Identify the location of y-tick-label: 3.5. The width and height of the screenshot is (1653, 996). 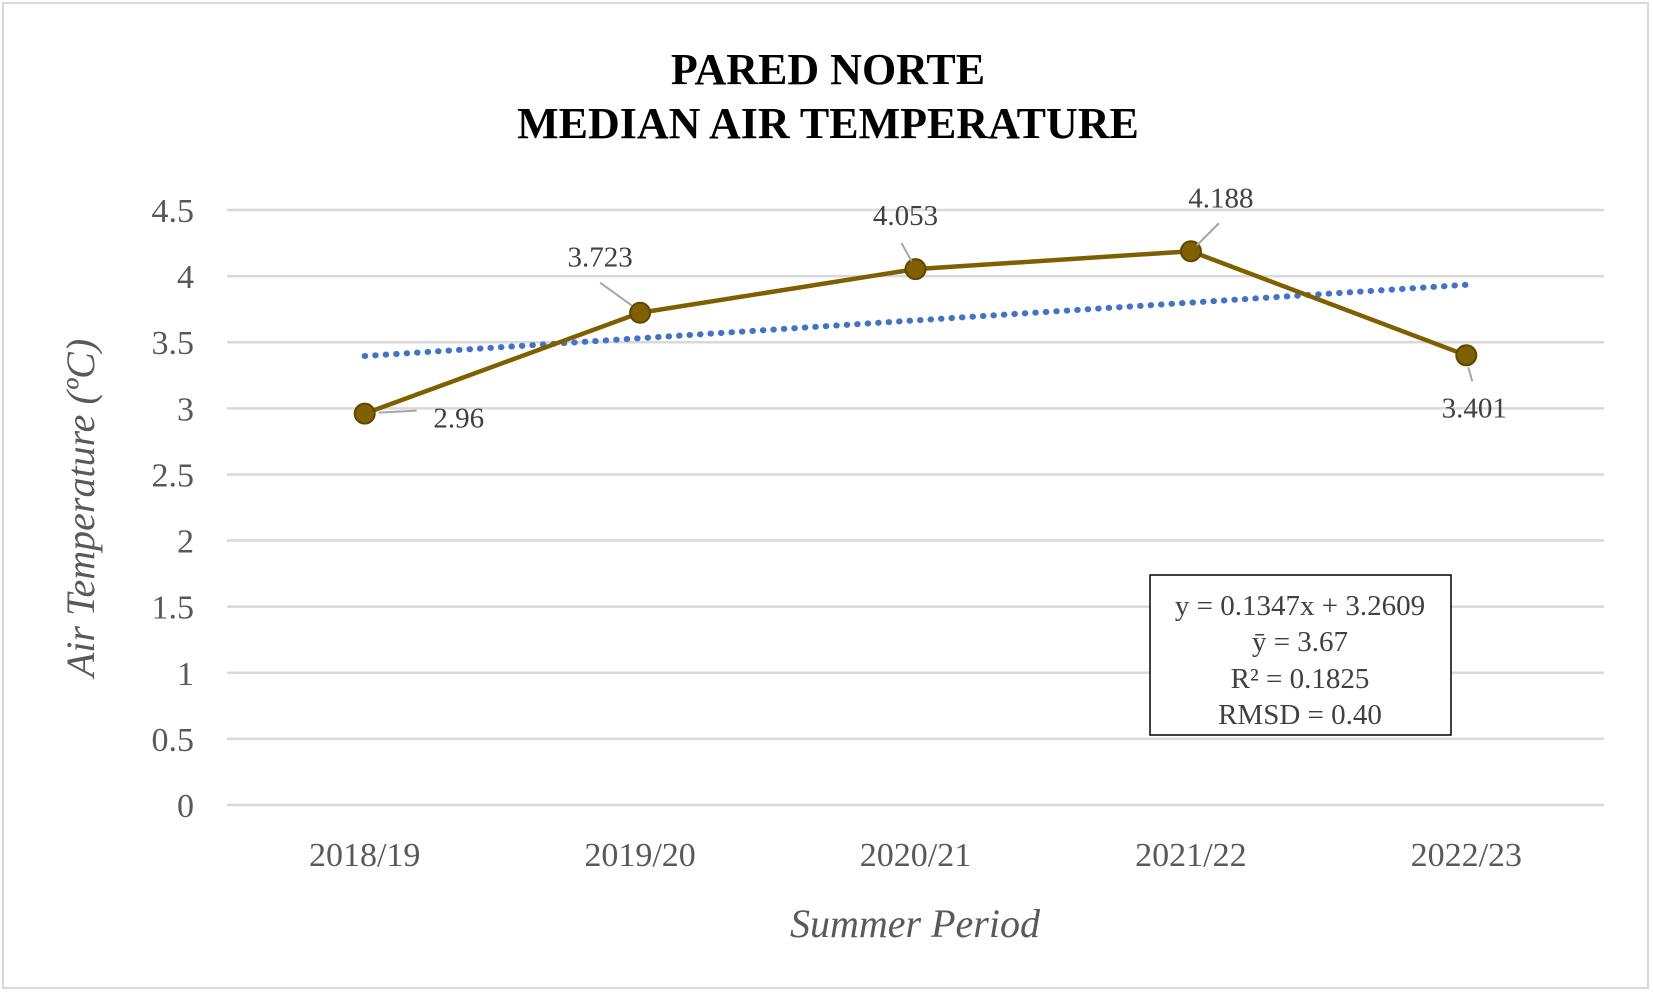
(173, 343).